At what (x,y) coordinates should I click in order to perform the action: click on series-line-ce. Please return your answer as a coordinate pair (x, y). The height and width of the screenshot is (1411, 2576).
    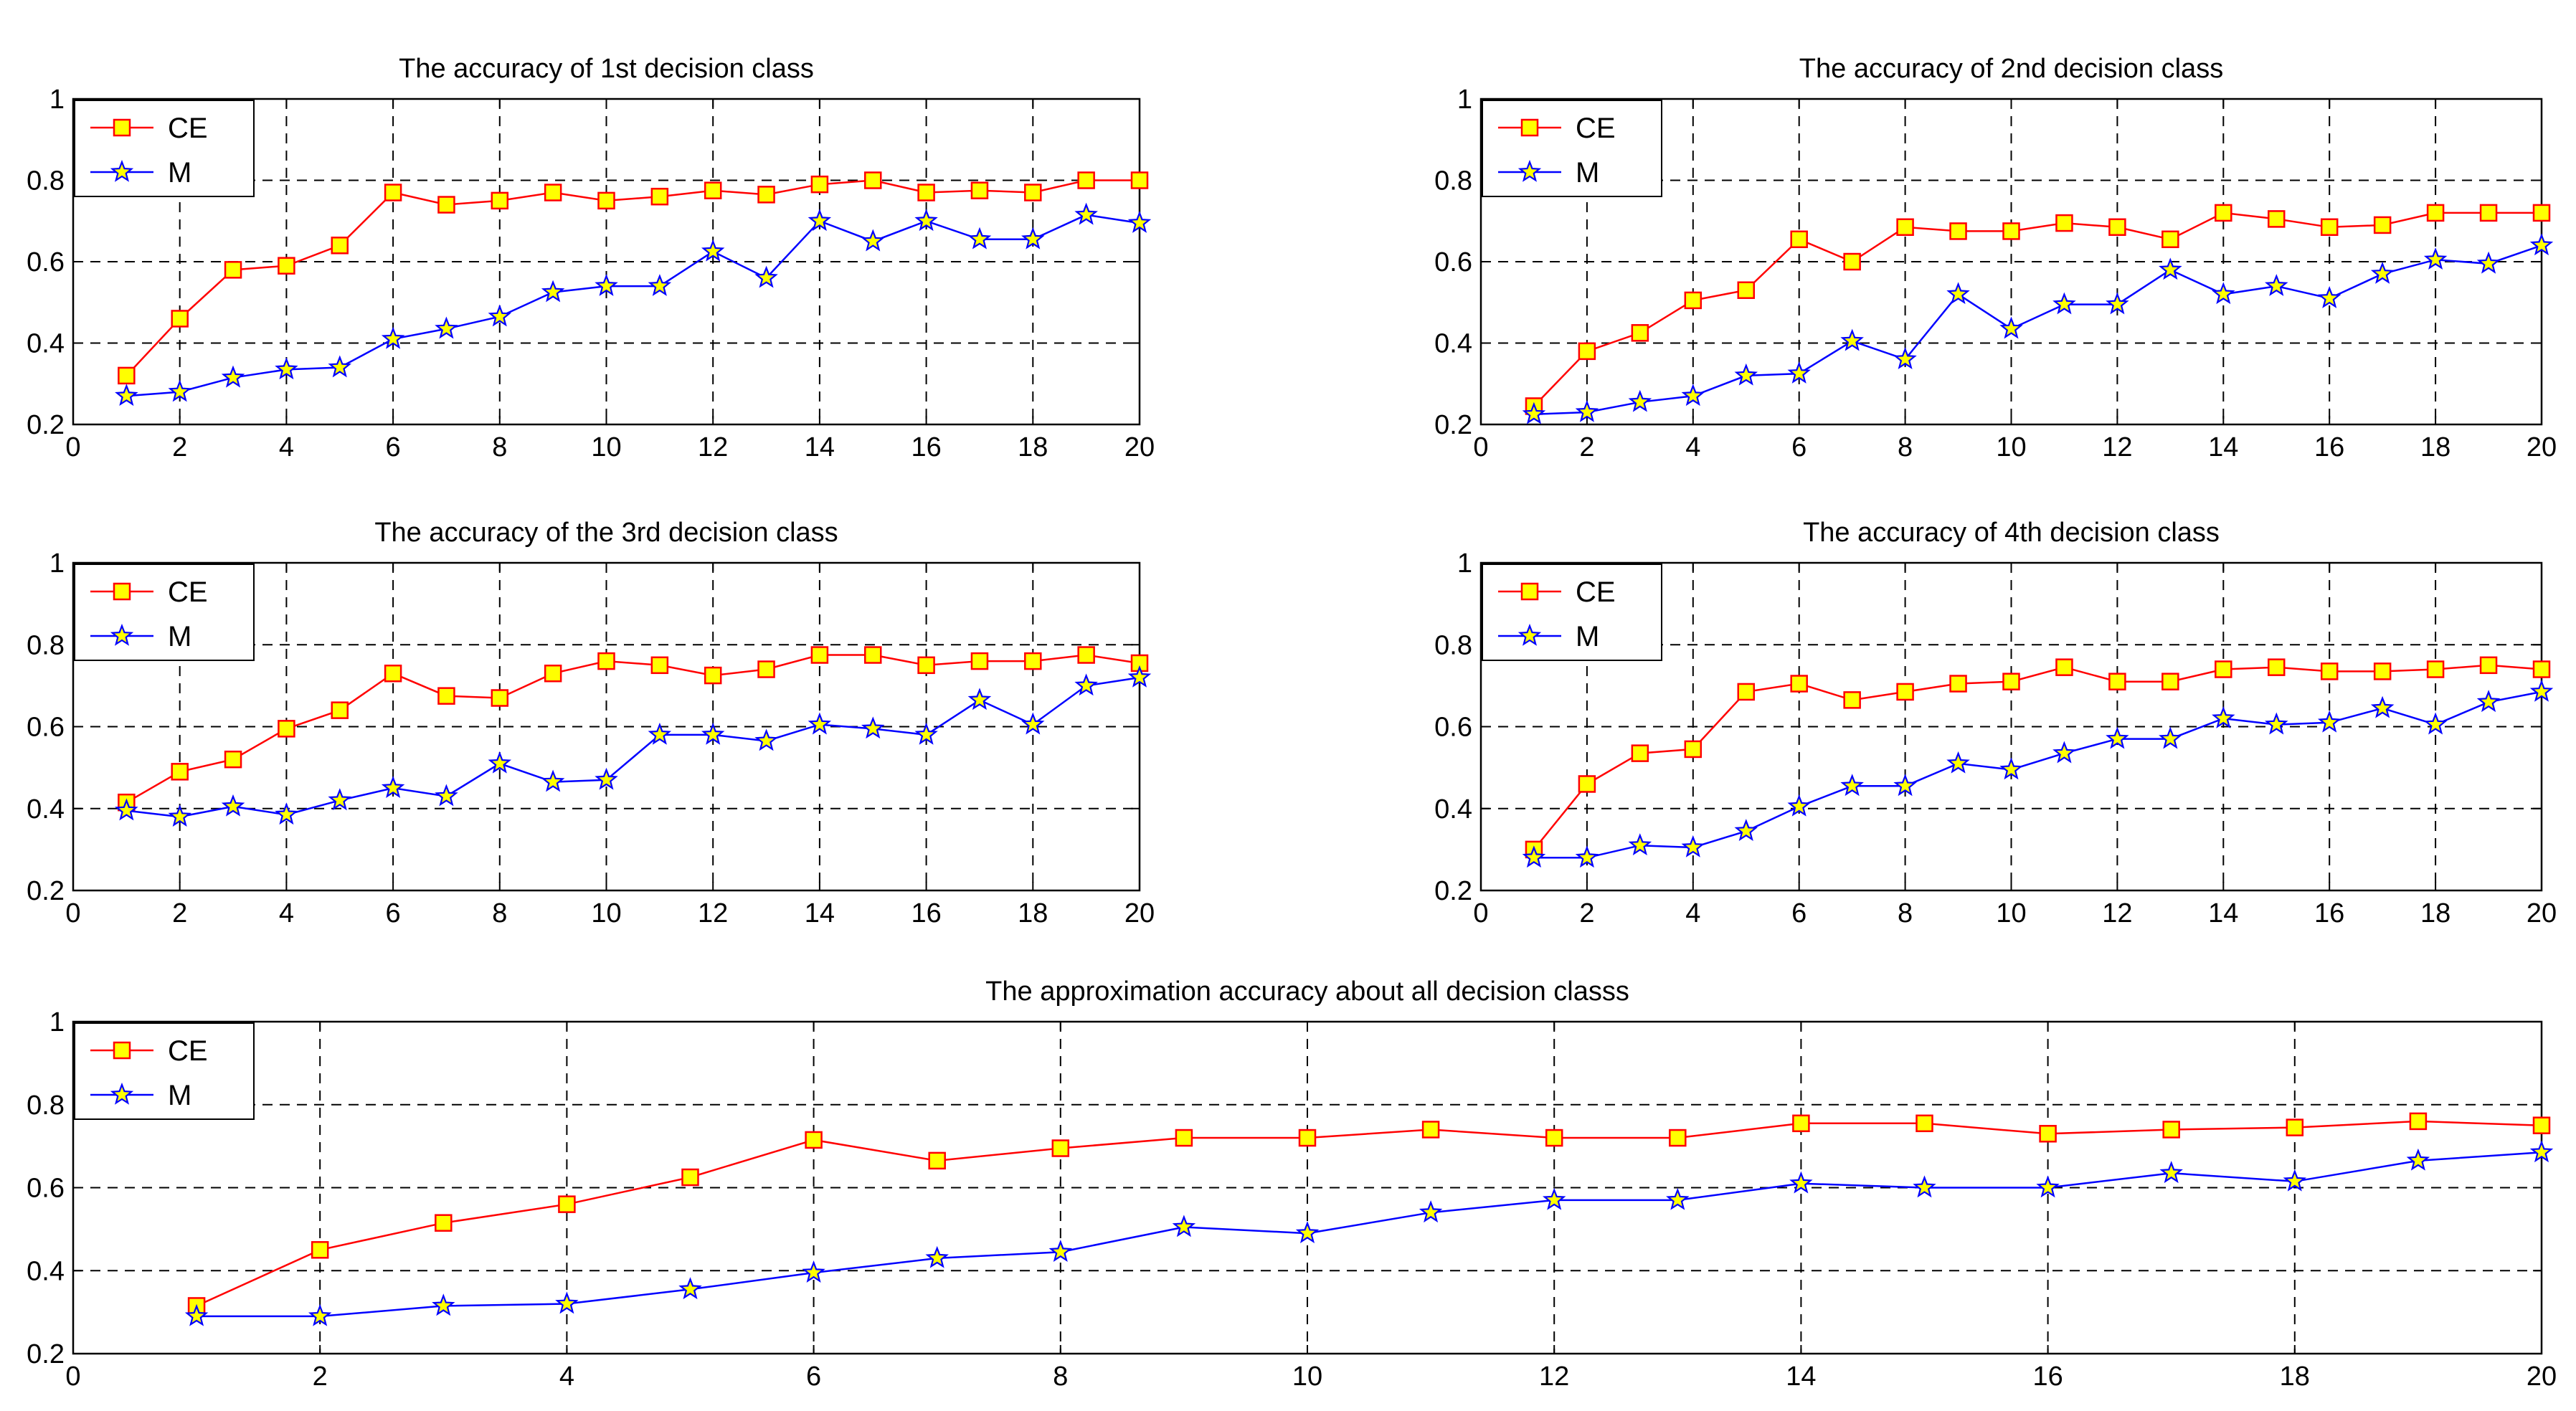
    Looking at the image, I should click on (2037, 757).